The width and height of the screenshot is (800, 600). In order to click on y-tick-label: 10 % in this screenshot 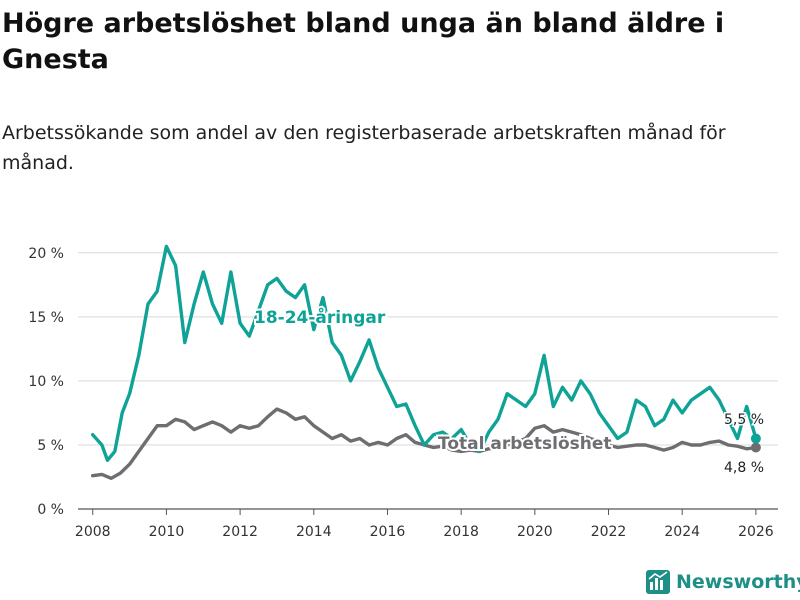, I will do `click(46, 382)`.